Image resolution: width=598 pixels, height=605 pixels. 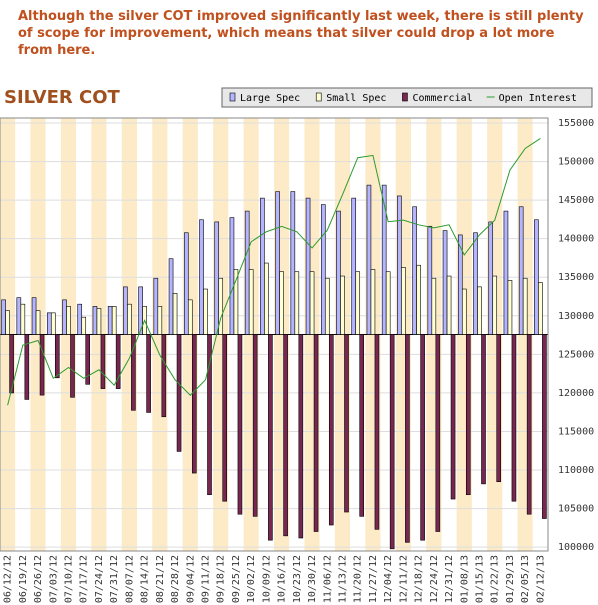 I want to click on x-tick-label: 08/28/12, so click(x=175, y=579).